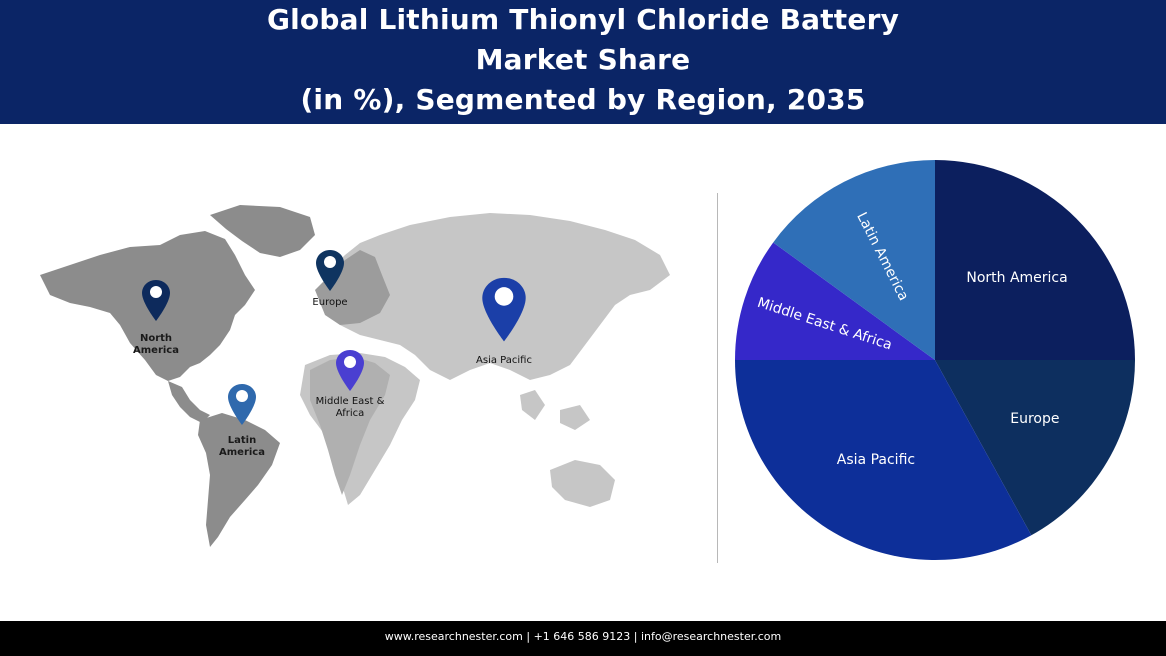 This screenshot has width=1166, height=656. I want to click on pin-label-middle-east-africa: Middle East & Africa, so click(350, 408).